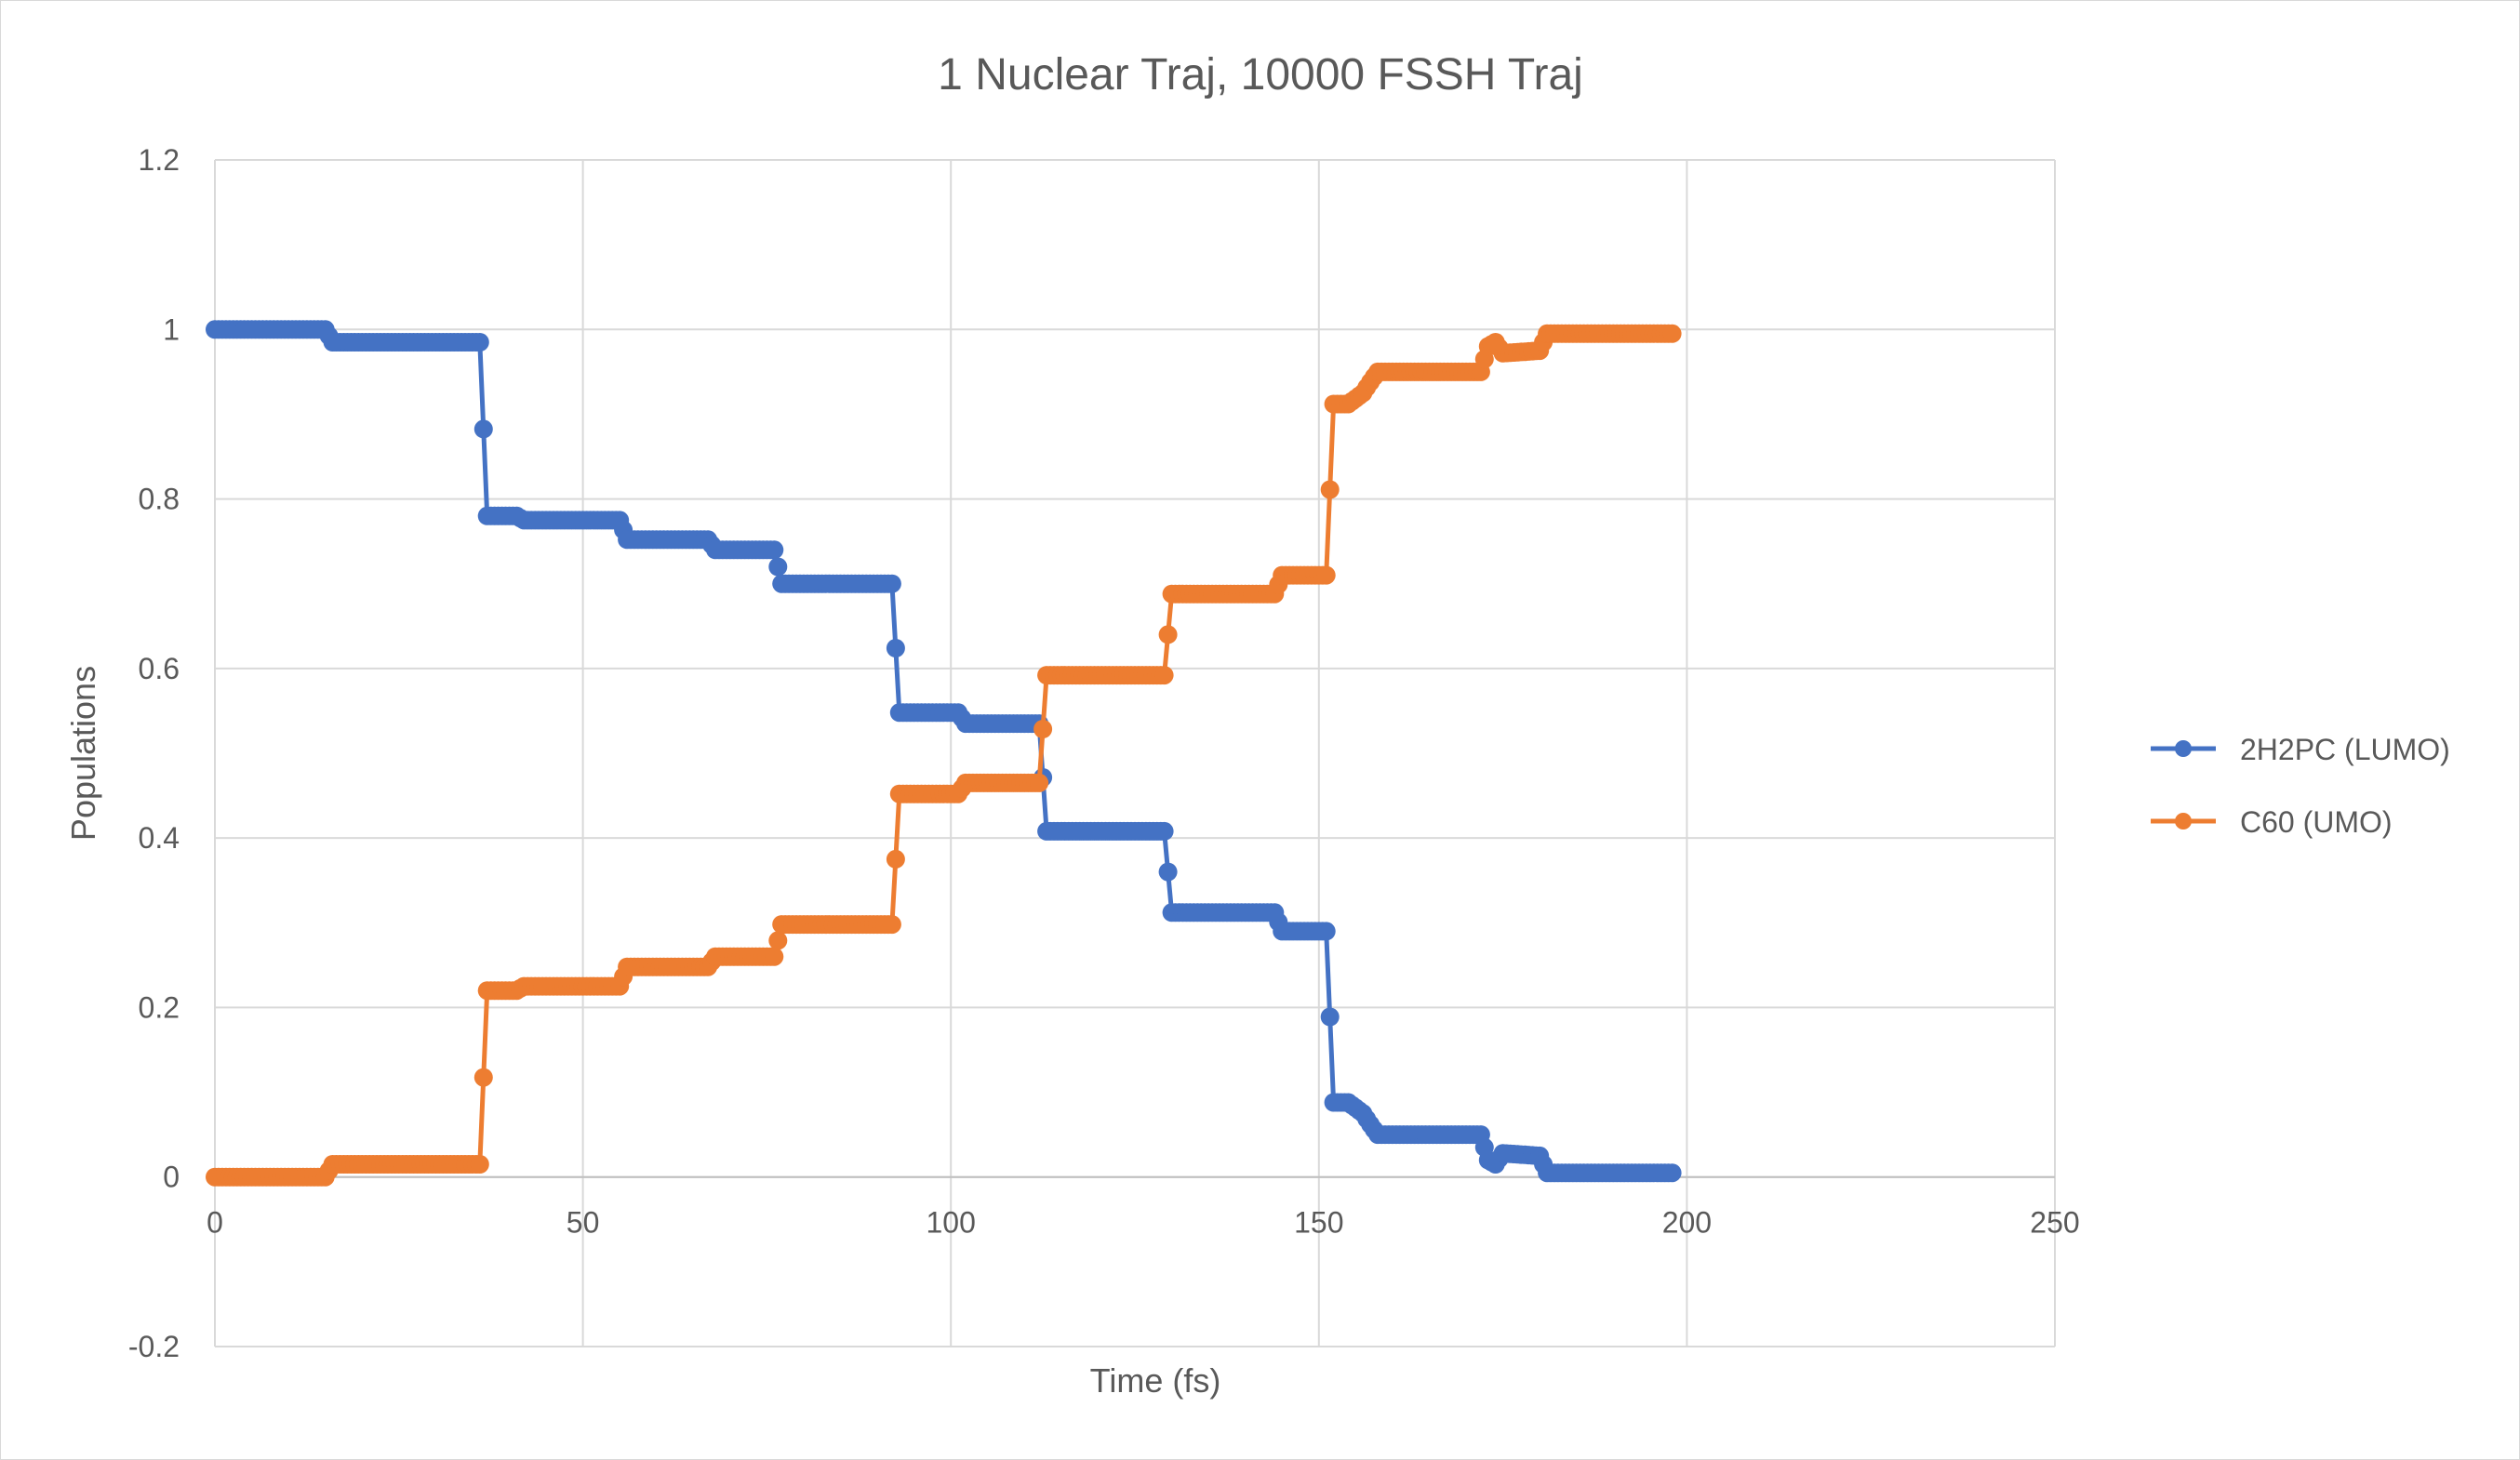 The image size is (2520, 1460). Describe the element at coordinates (2183, 822) in the screenshot. I see `legend-marker-c60` at that location.